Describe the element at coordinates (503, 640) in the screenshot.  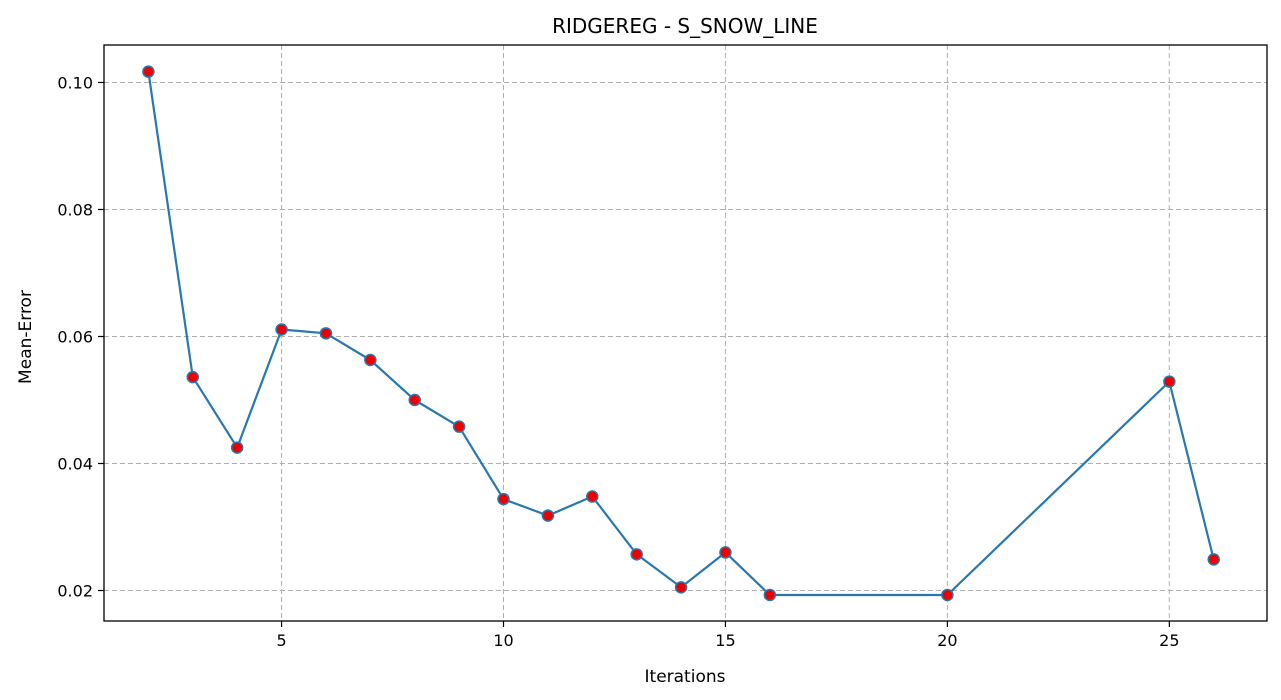
I see `x-tick-label: 10` at that location.